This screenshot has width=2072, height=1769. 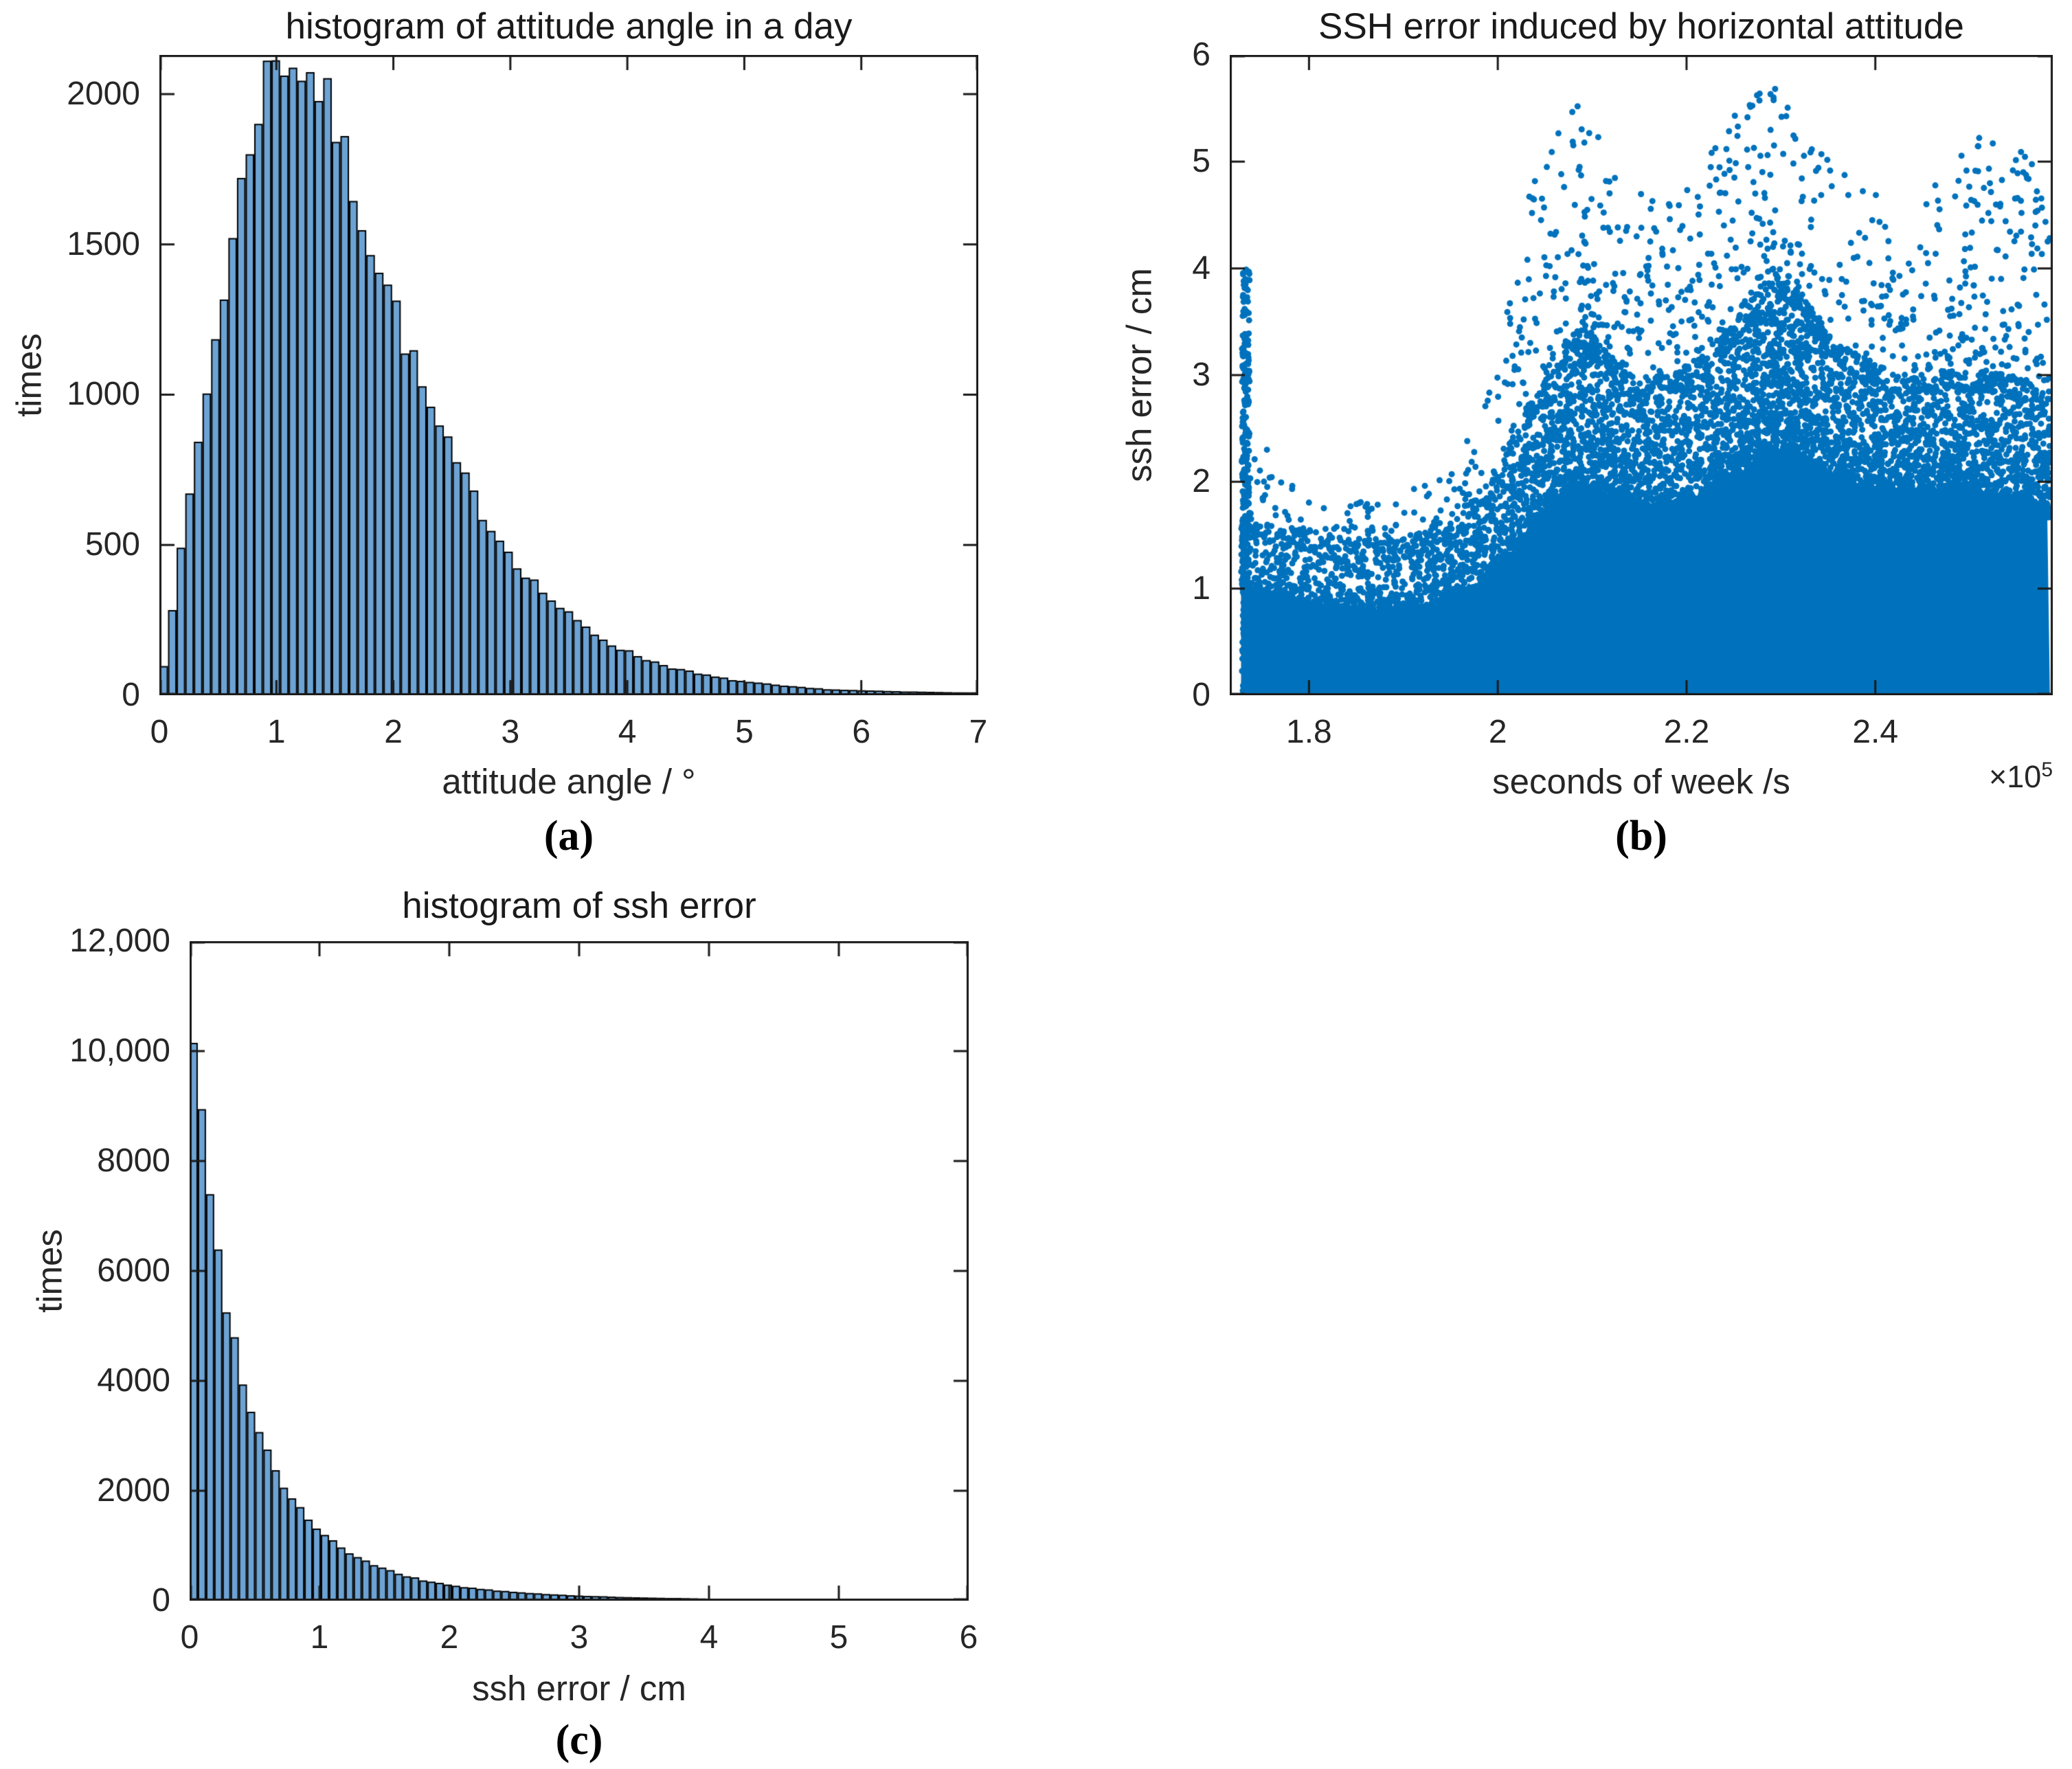 I want to click on a-xtick-label-1: 1, so click(x=276, y=732).